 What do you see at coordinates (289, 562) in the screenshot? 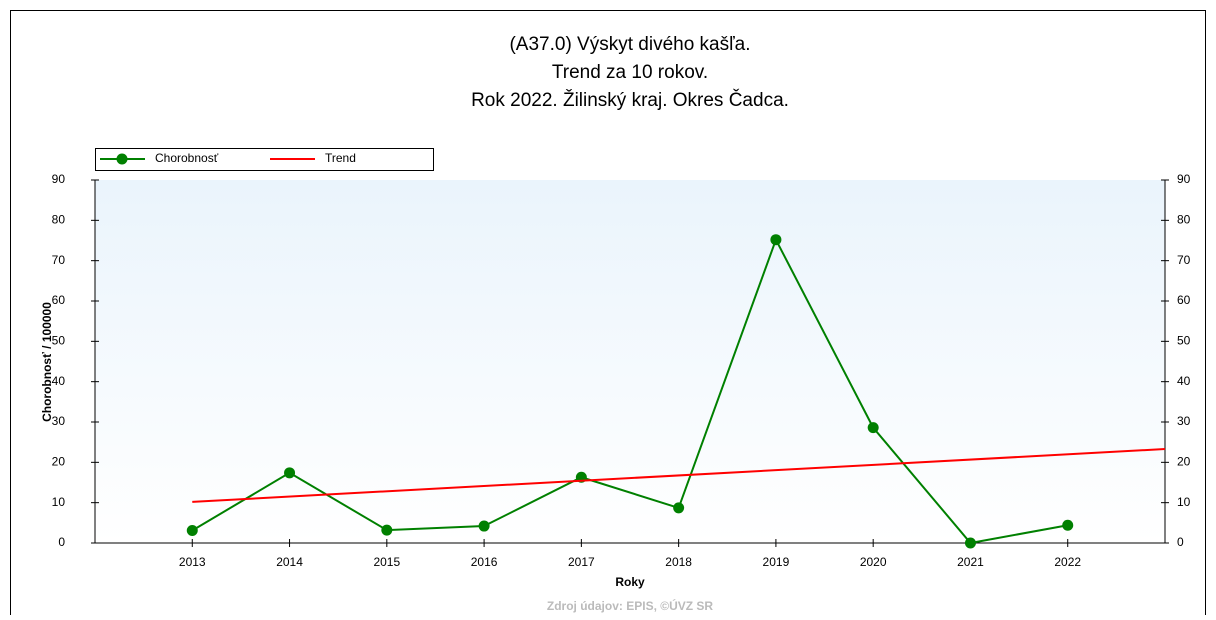
I see `x-tick-label: 2014` at bounding box center [289, 562].